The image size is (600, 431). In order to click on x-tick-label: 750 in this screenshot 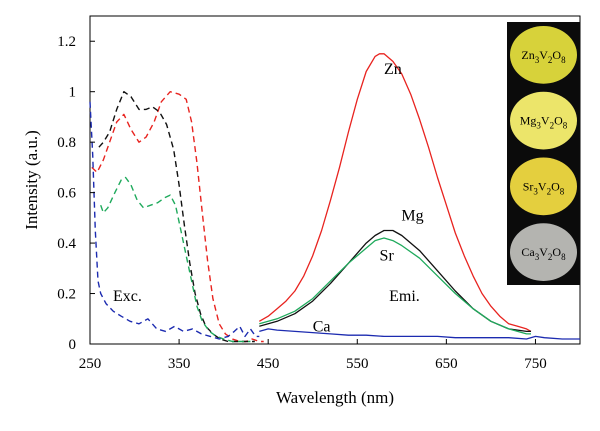, I will do `click(535, 364)`.